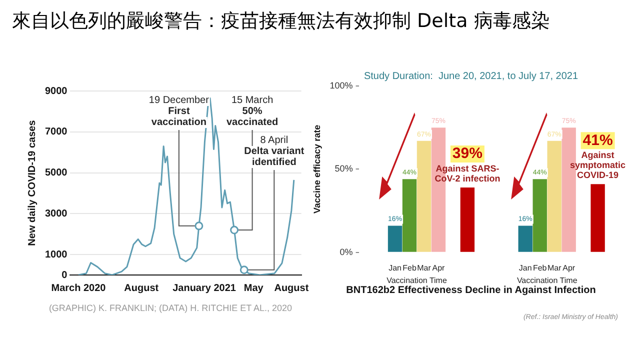 This screenshot has height=342, width=640. Describe the element at coordinates (598, 165) in the screenshot. I see `annotation: Against symptomatic COVID-19` at that location.